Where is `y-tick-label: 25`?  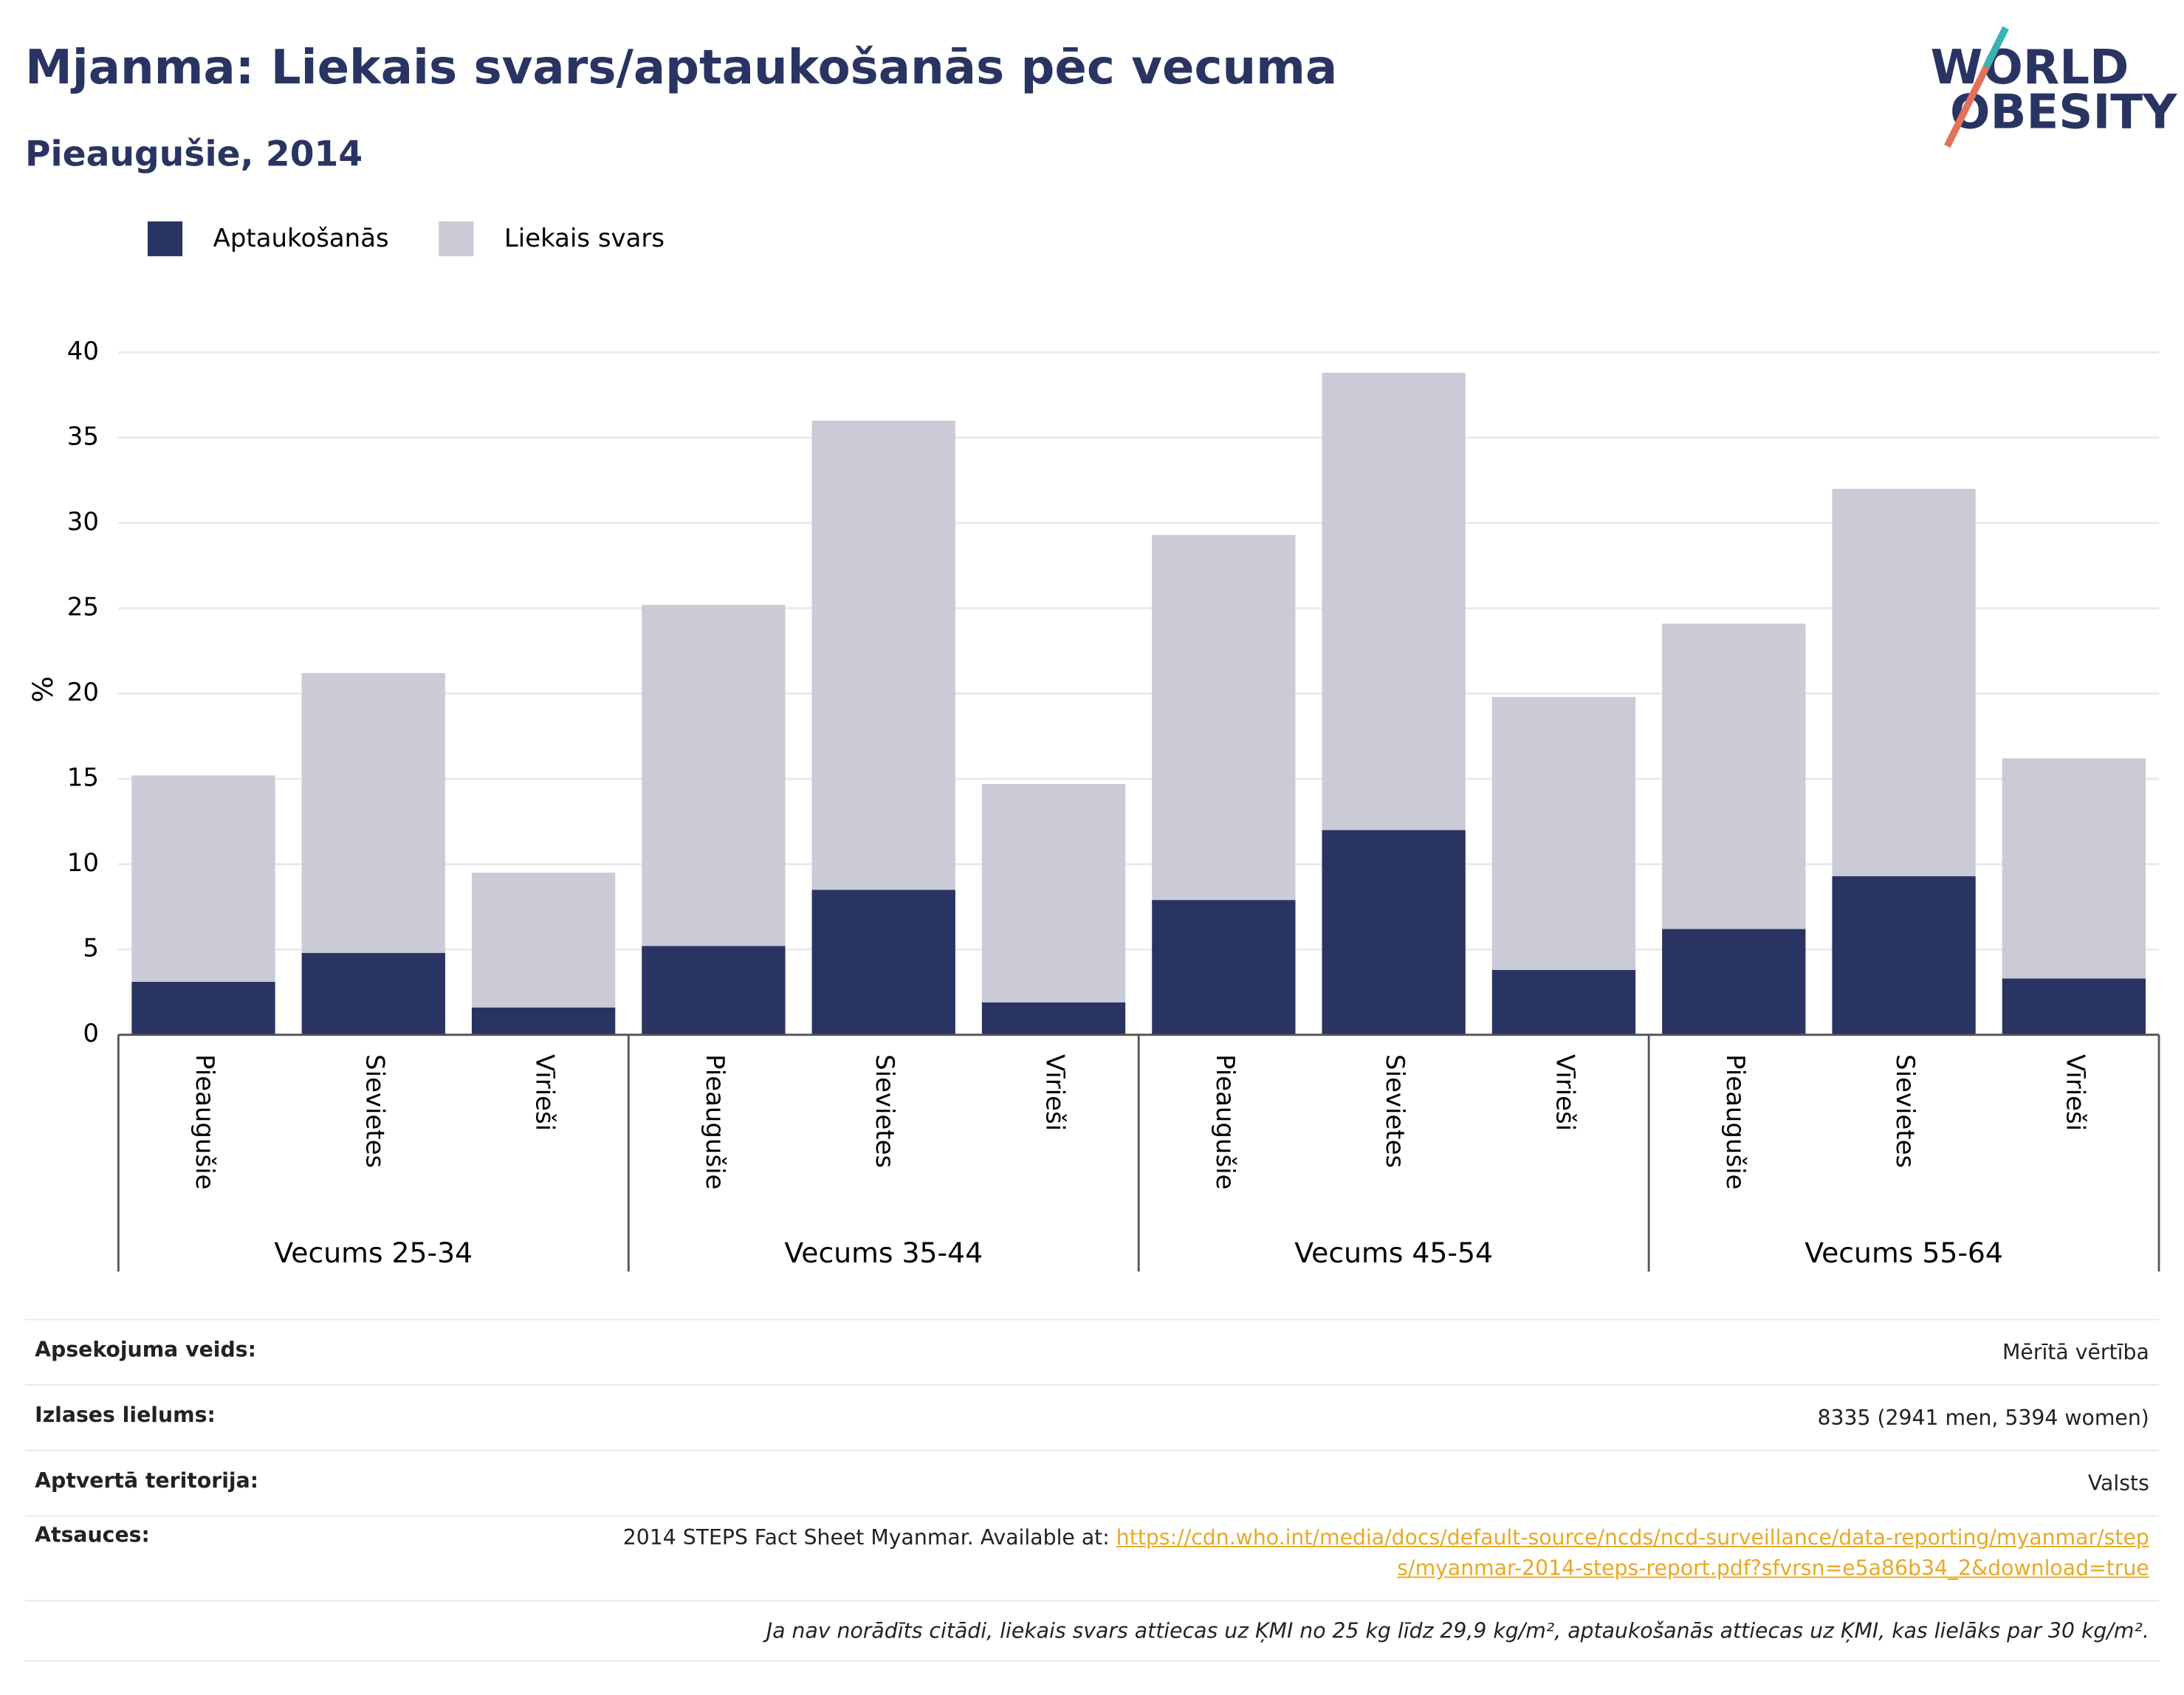
y-tick-label: 25 is located at coordinates (83, 607).